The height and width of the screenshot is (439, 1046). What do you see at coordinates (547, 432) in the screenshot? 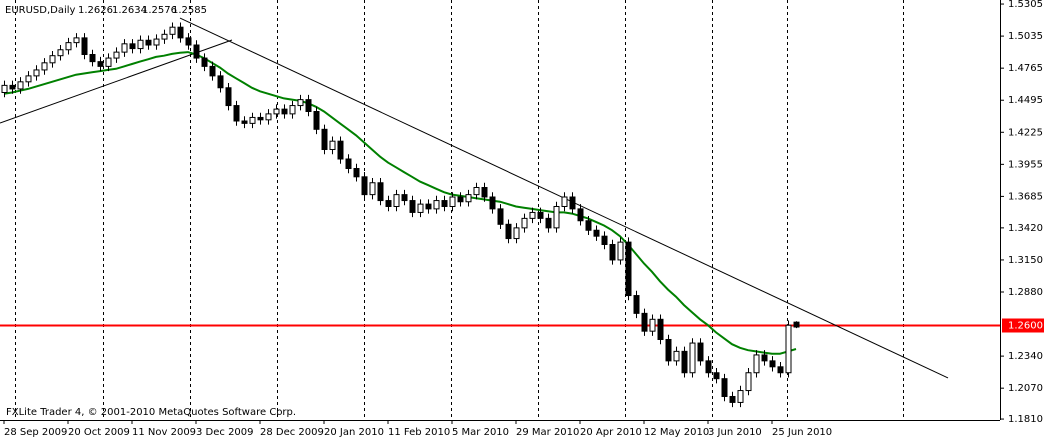
I see `x-tick-label: 29 Mar 2010` at bounding box center [547, 432].